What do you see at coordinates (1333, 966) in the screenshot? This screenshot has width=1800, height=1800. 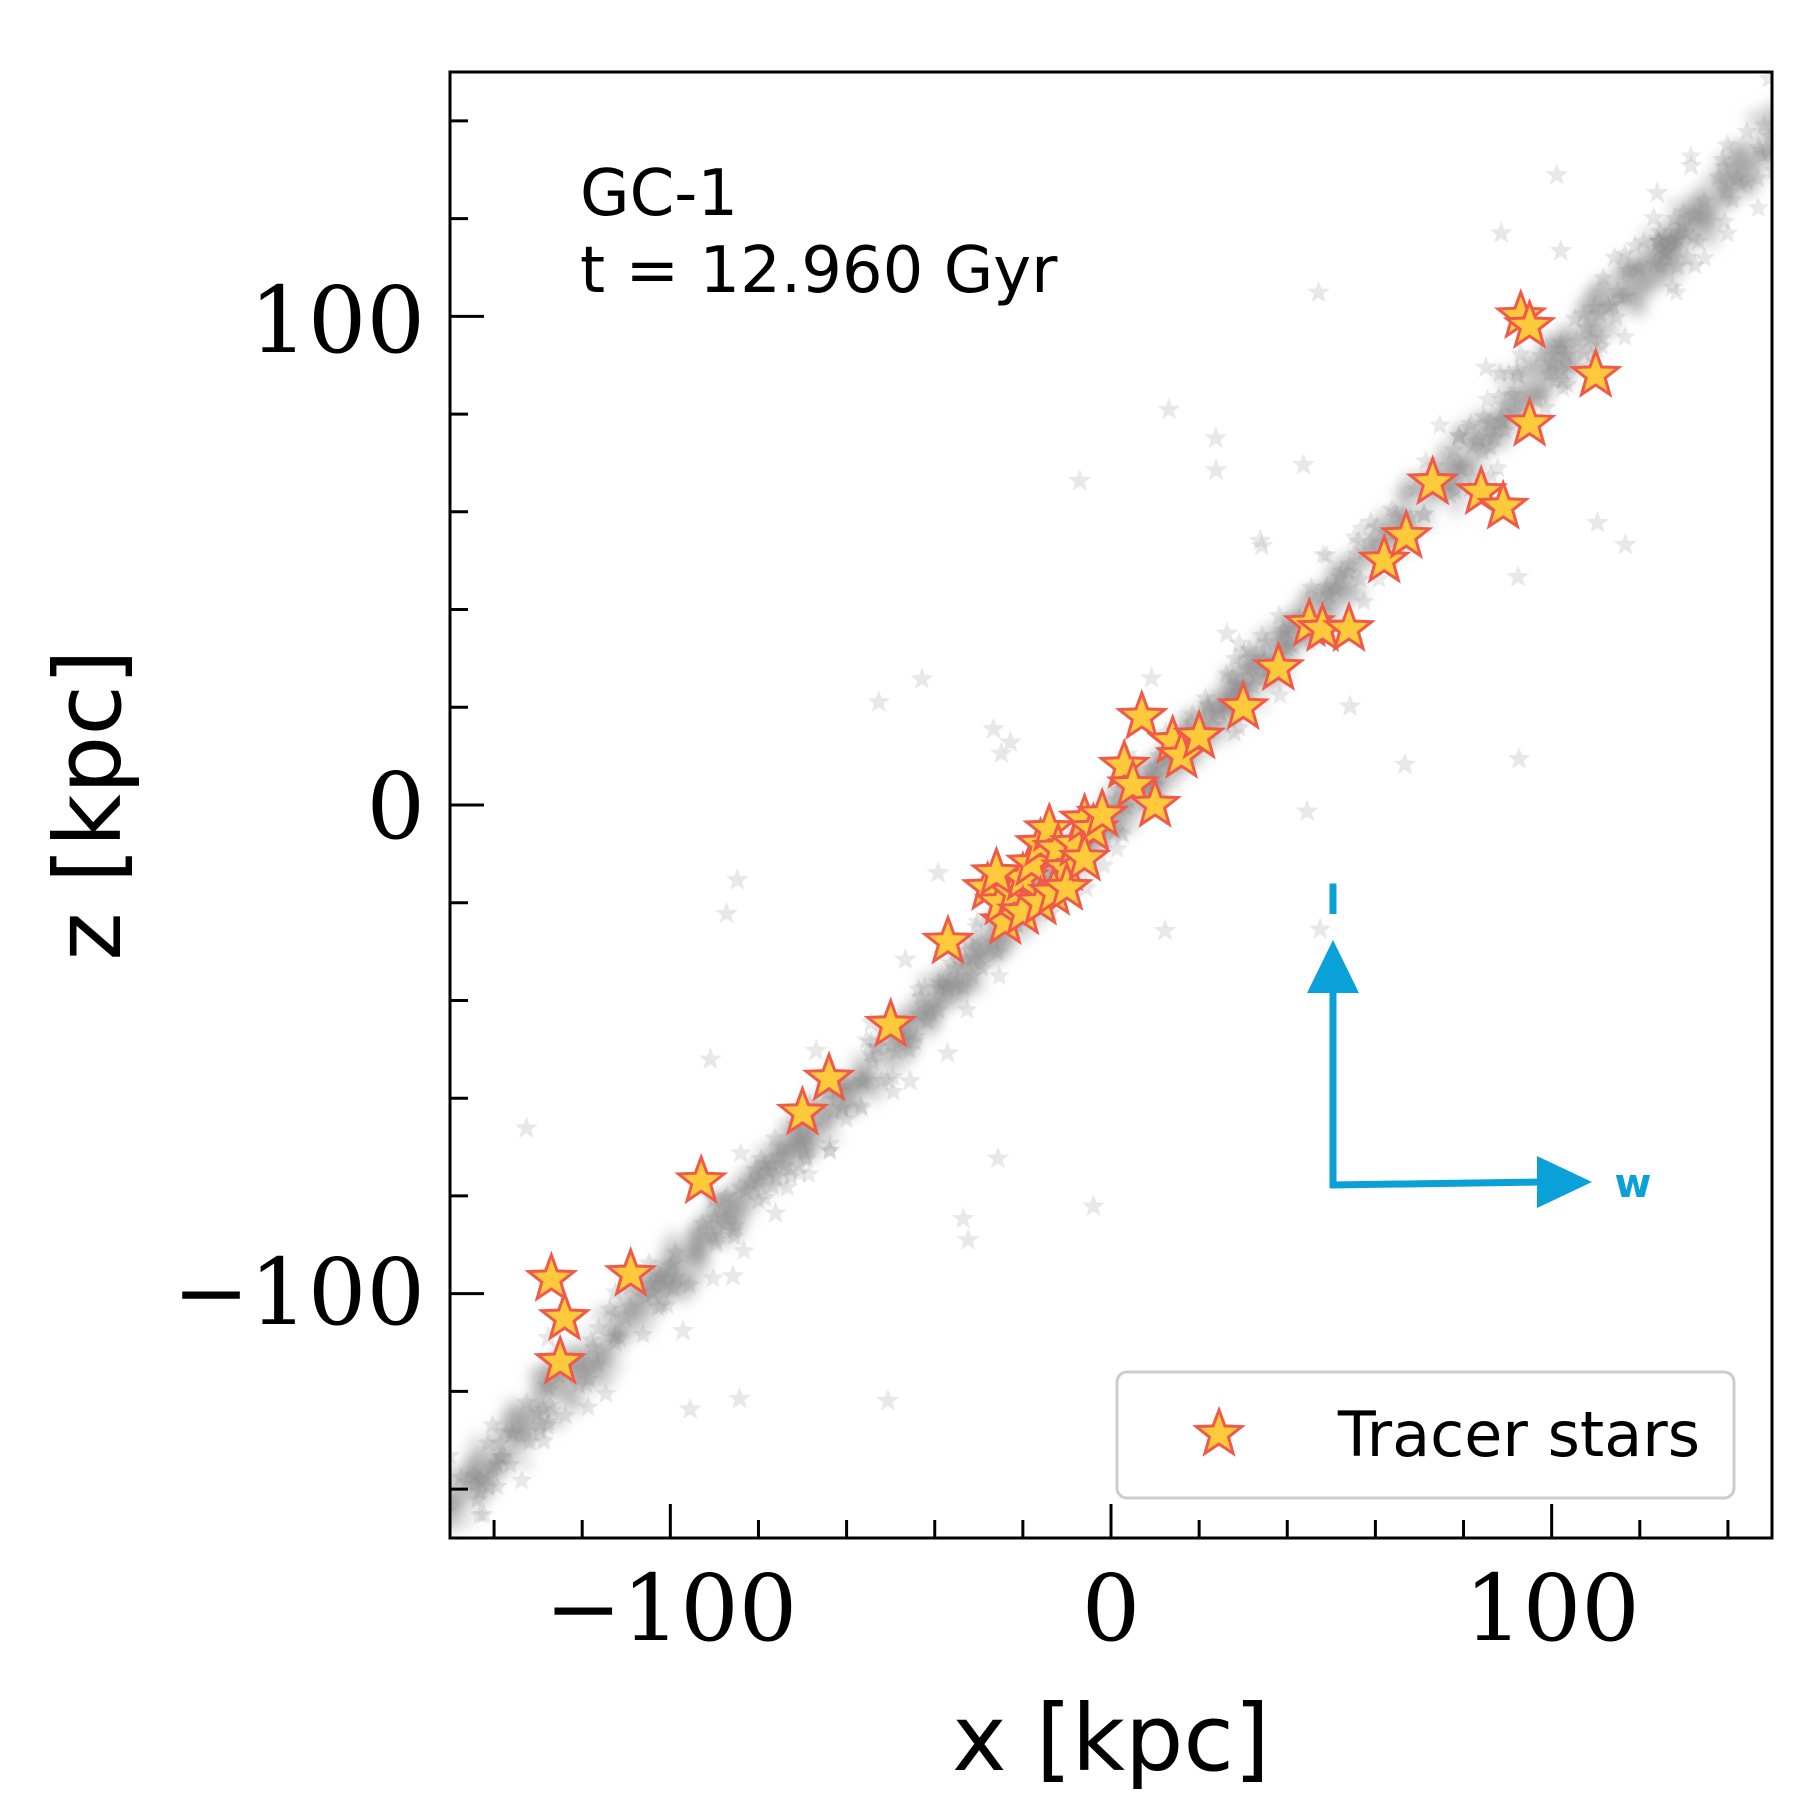 I see `l-vector-head` at bounding box center [1333, 966].